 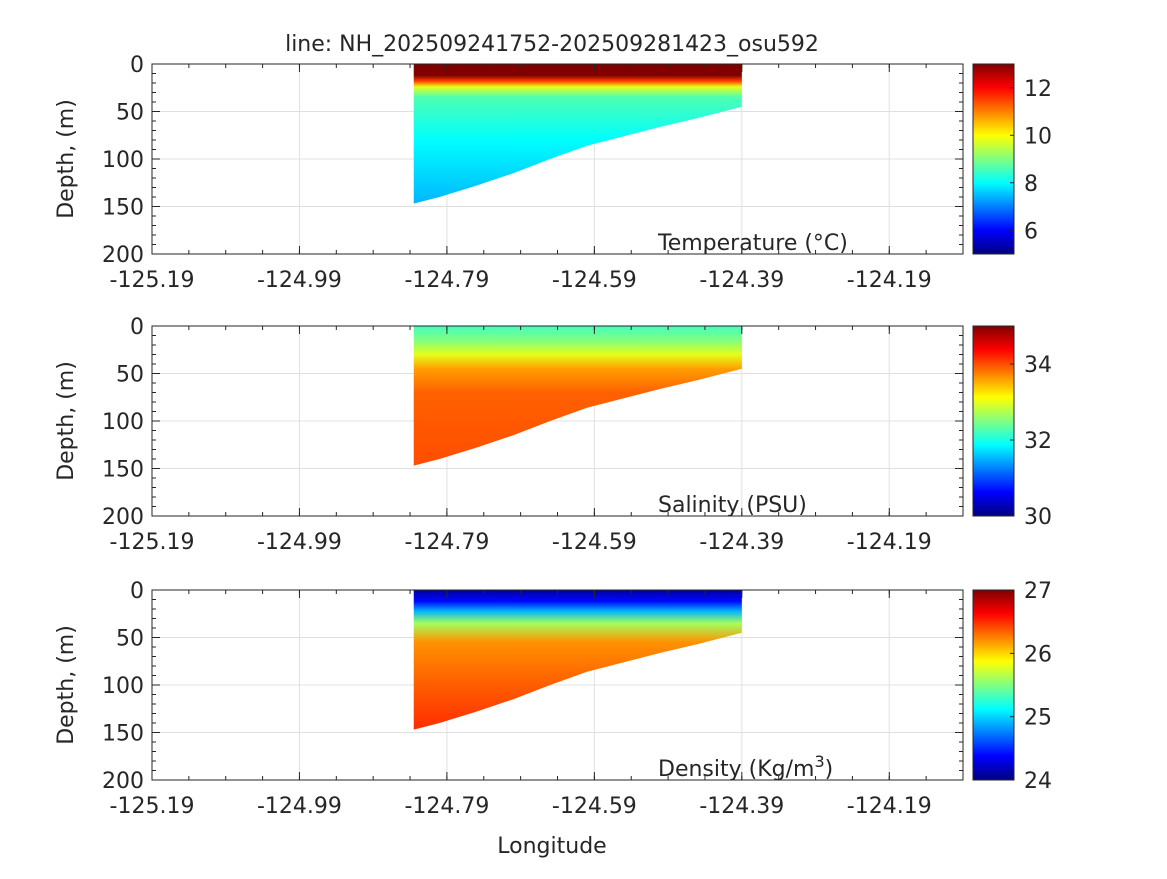 What do you see at coordinates (1038, 591) in the screenshot?
I see `colorbar-tick-label: 27` at bounding box center [1038, 591].